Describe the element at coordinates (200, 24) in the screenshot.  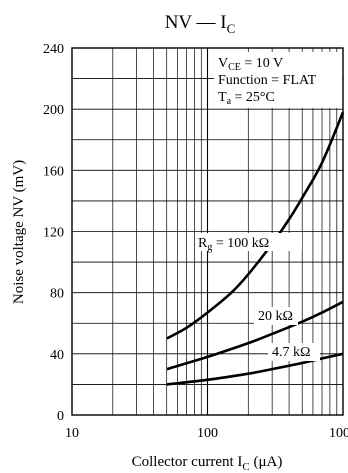
I see `chart-title: NV — IC` at that location.